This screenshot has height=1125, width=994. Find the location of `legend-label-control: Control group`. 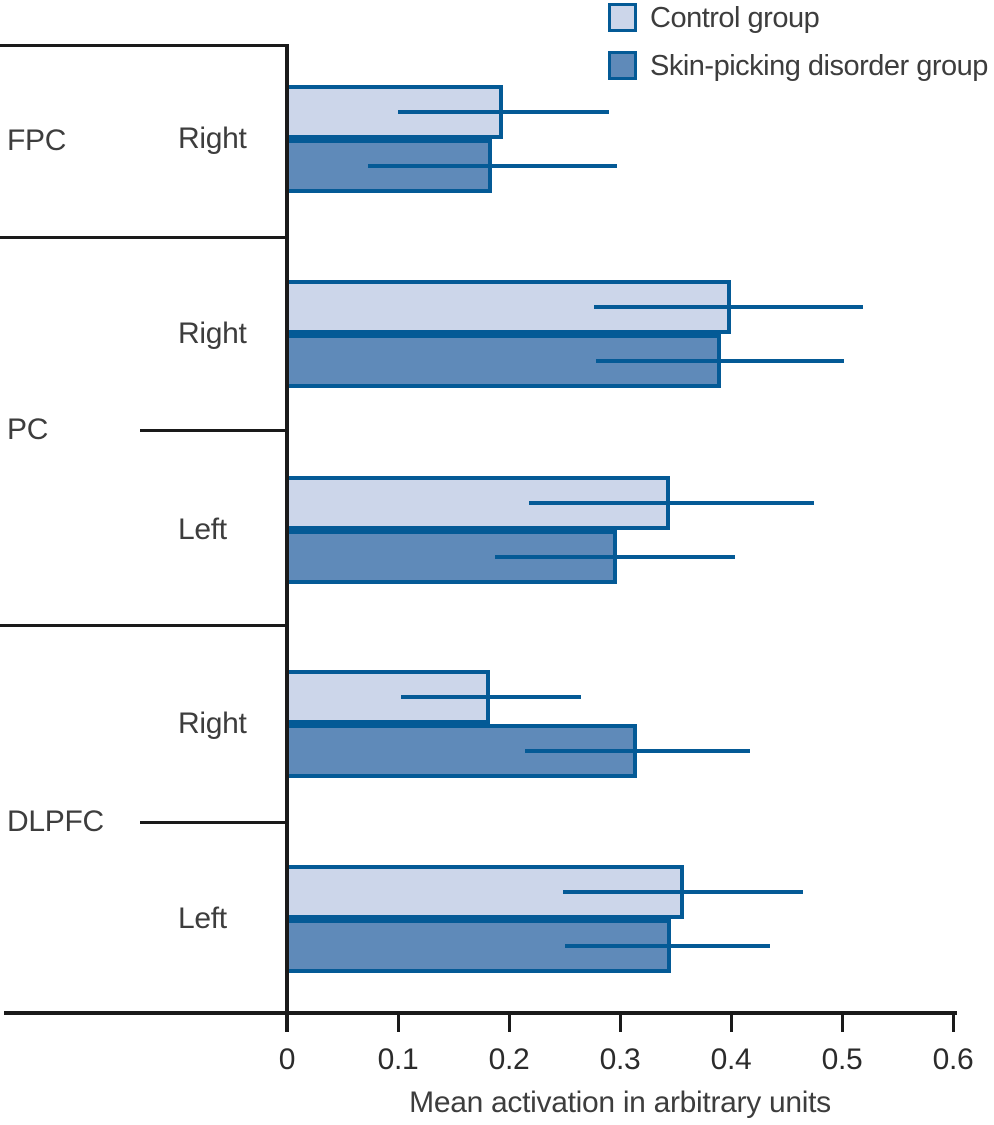

legend-label-control: Control group is located at coordinates (735, 18).